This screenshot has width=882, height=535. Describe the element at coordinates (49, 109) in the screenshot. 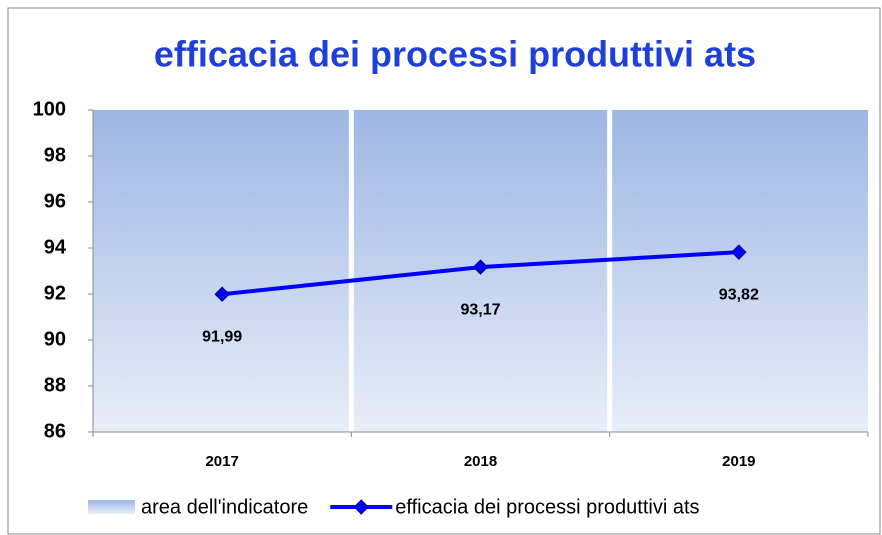

I see `y-tick-label: 100` at that location.